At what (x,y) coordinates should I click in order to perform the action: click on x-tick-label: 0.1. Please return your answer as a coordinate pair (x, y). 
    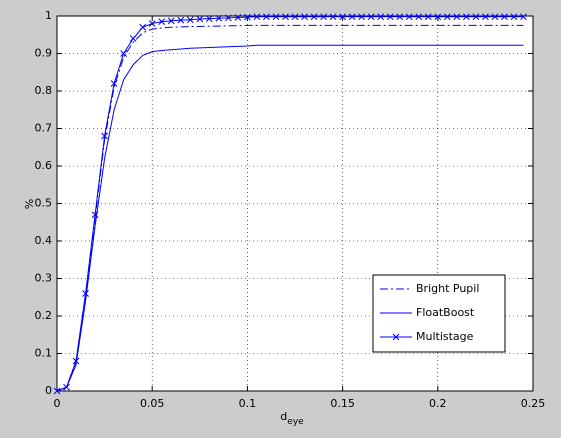
    Looking at the image, I should click on (248, 403).